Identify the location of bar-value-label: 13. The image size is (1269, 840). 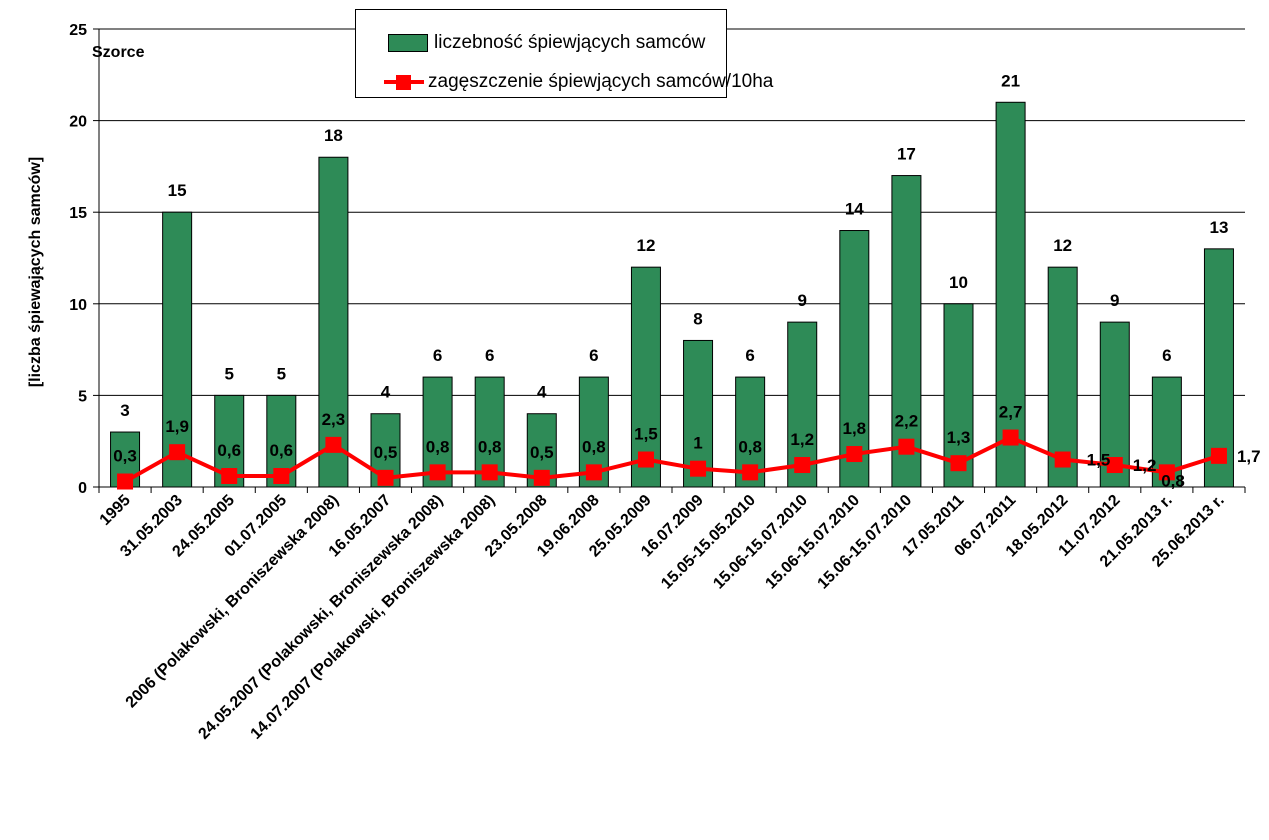
(1218, 227).